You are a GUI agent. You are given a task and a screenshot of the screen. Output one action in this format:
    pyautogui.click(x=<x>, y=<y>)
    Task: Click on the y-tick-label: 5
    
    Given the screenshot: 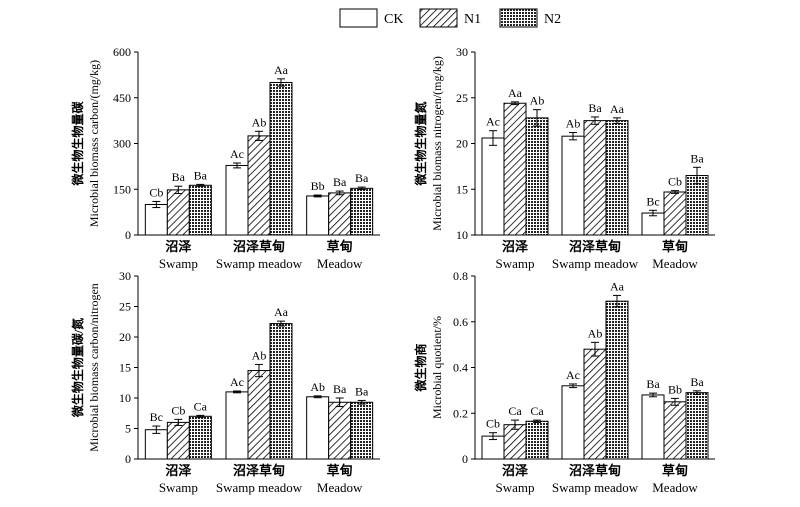 What is the action you would take?
    pyautogui.click(x=128, y=429)
    